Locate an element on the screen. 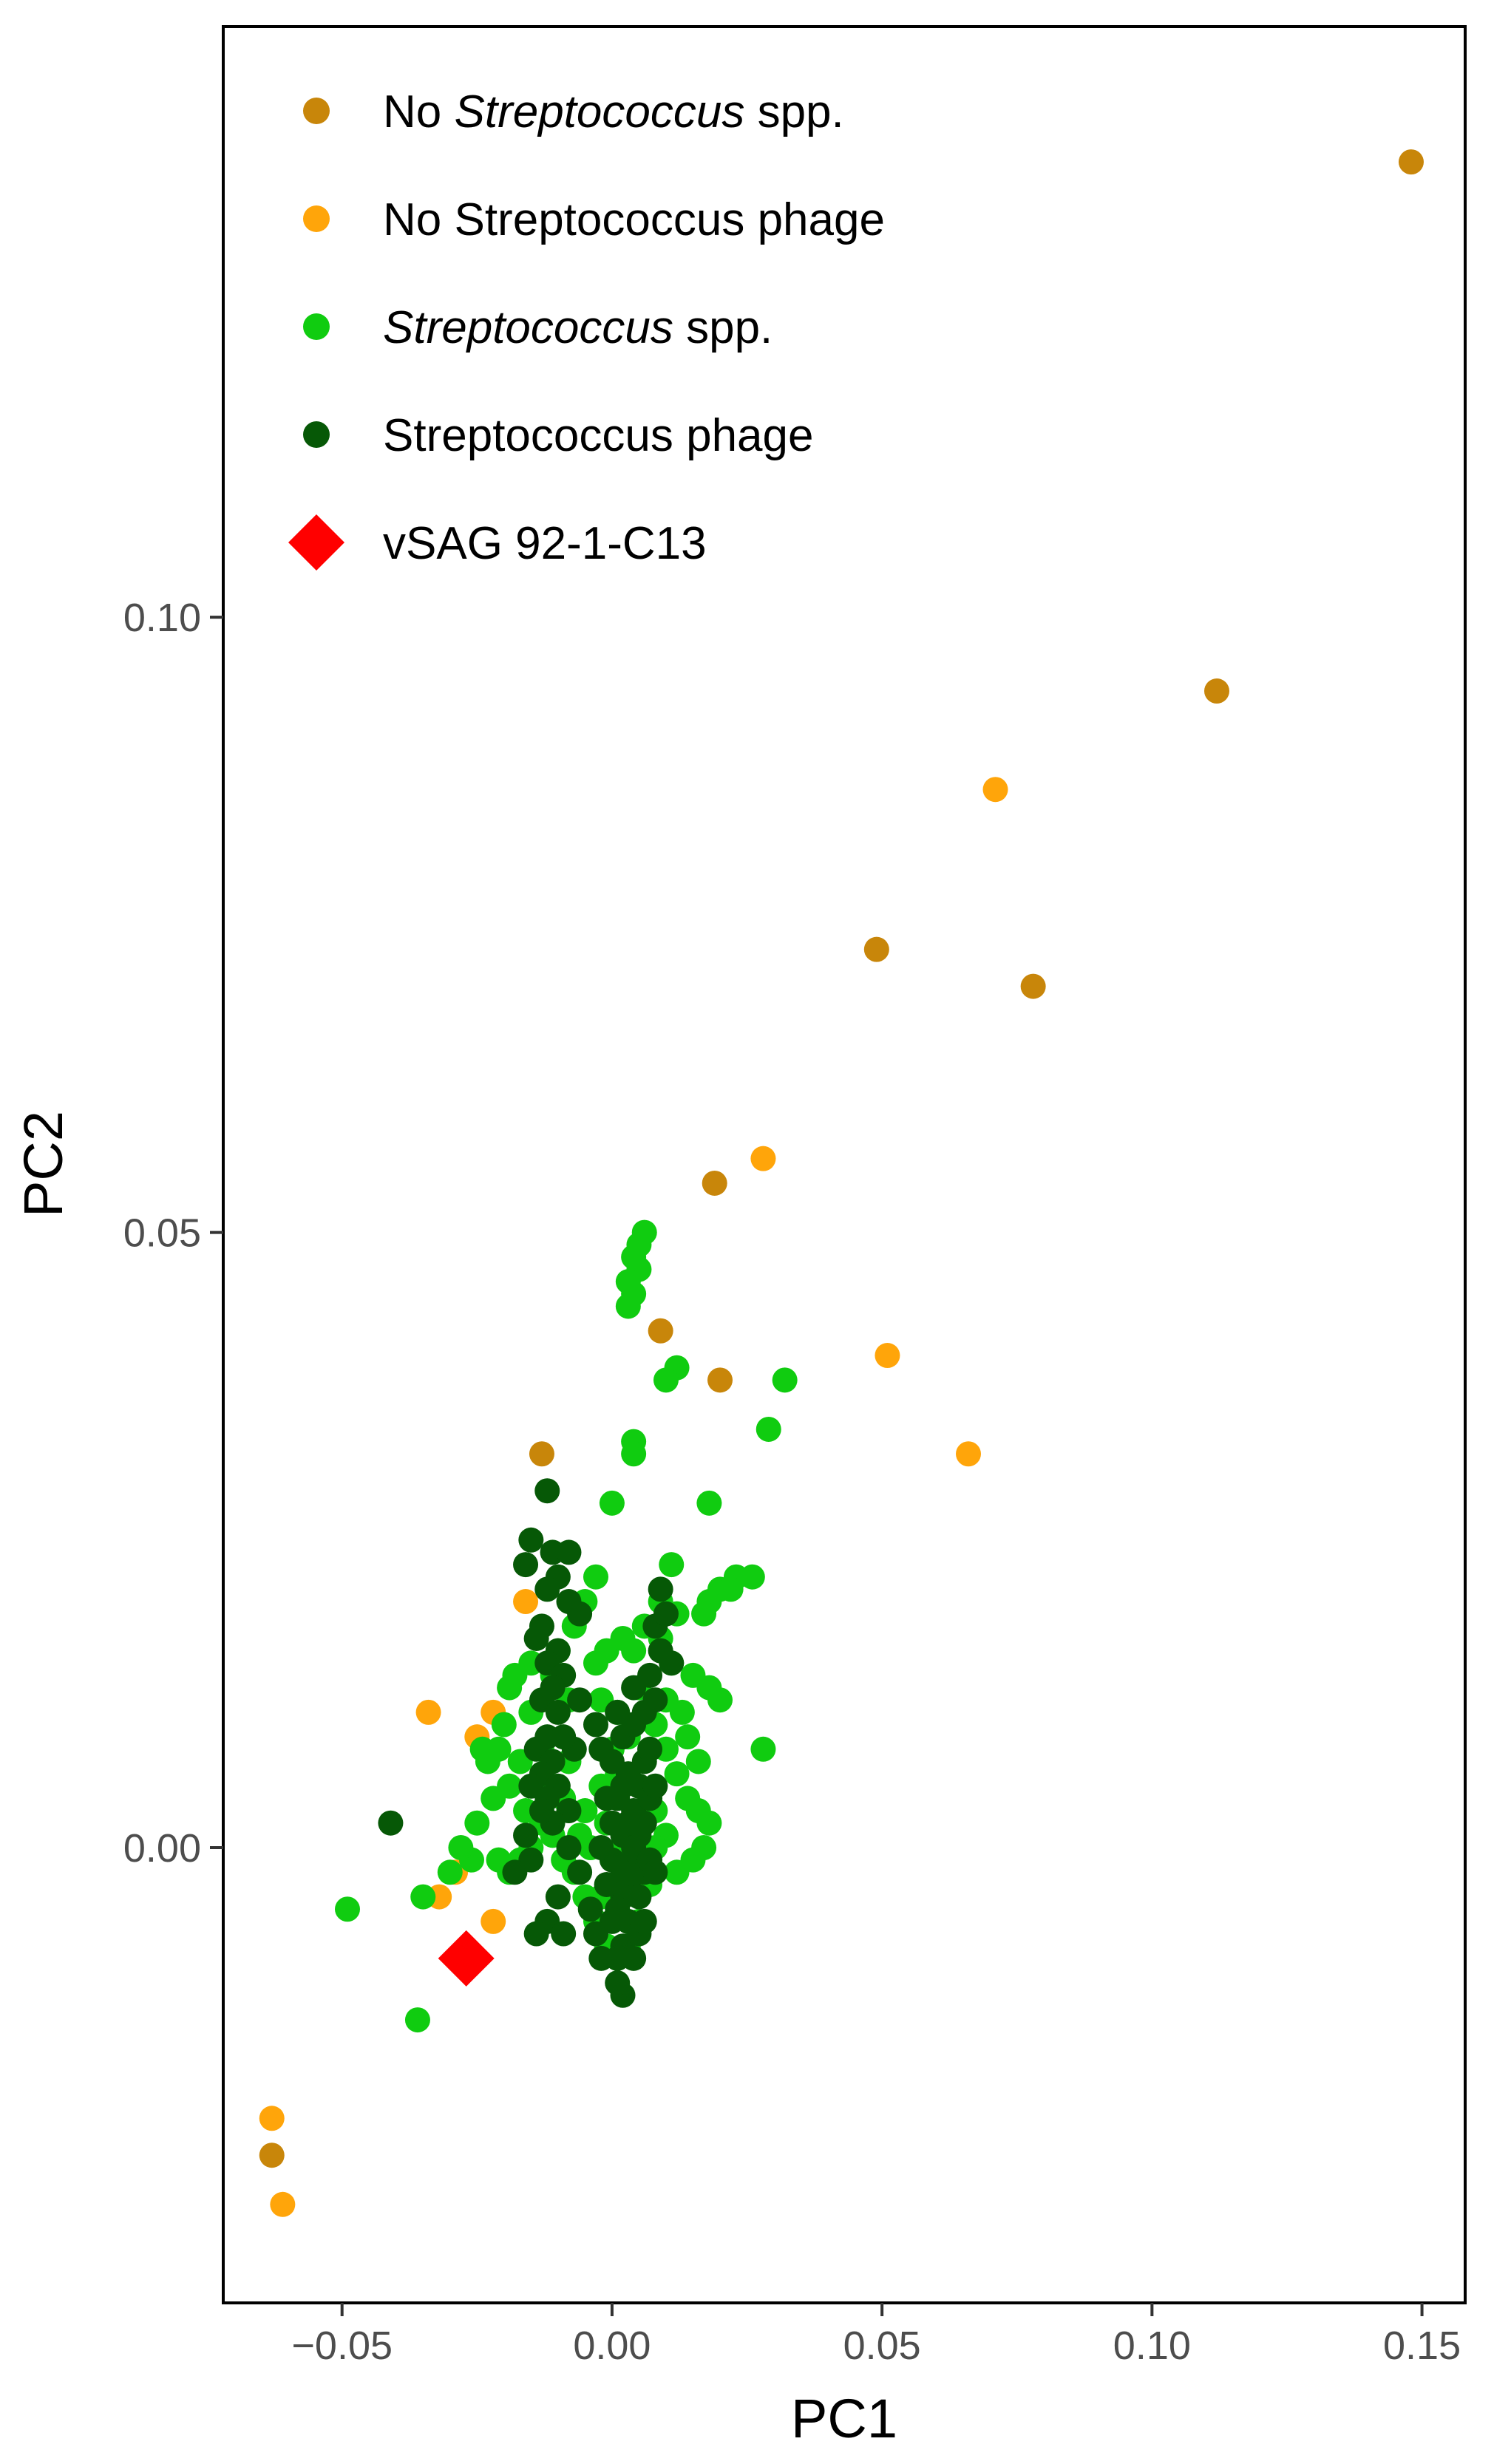  y-tick-label: 0.00 is located at coordinates (162, 1848).